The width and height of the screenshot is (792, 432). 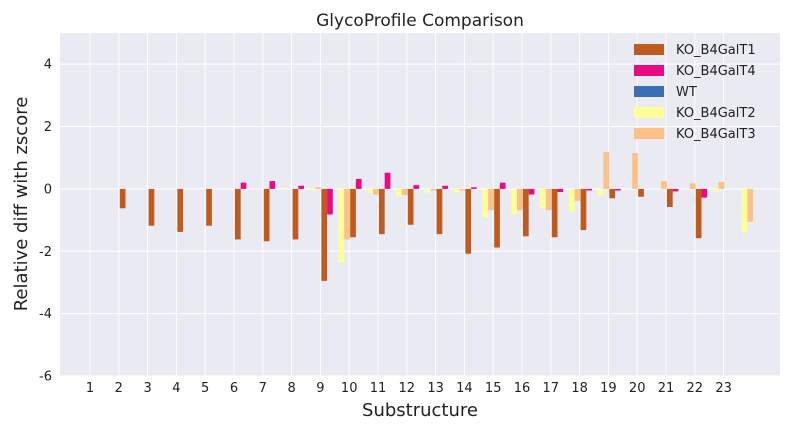 What do you see at coordinates (45, 314) in the screenshot?
I see `y-tick-label: -4` at bounding box center [45, 314].